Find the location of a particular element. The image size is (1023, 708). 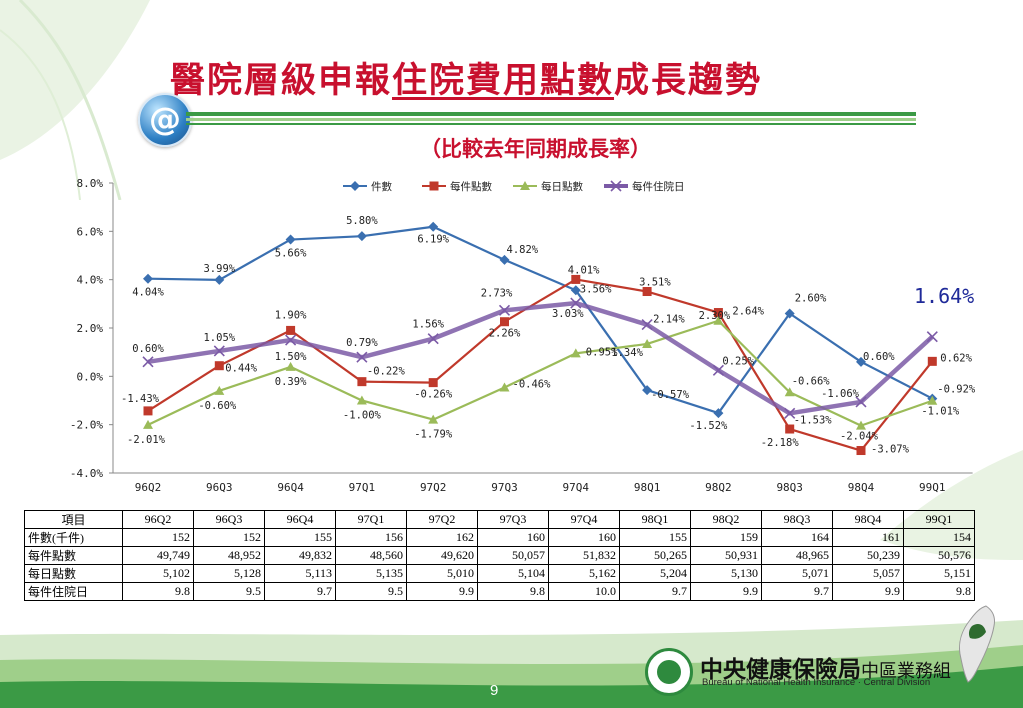

nhi-logo is located at coordinates (669, 672).